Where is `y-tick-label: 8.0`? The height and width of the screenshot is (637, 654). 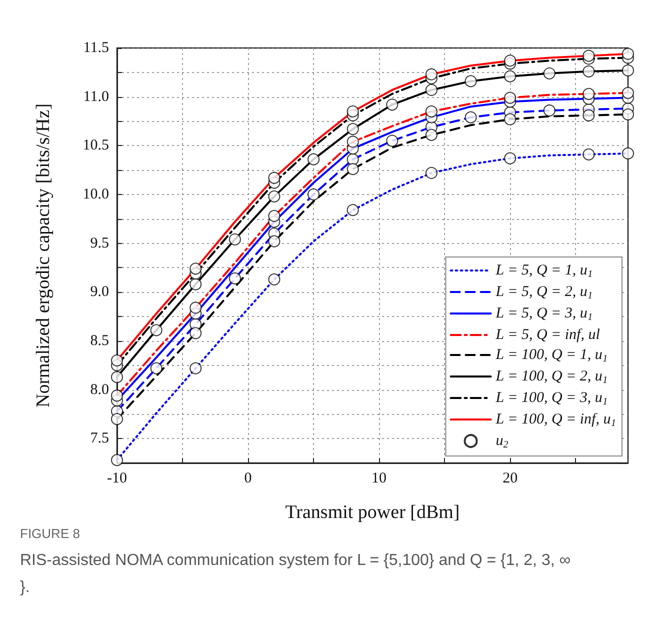
y-tick-label: 8.0 is located at coordinates (99, 390).